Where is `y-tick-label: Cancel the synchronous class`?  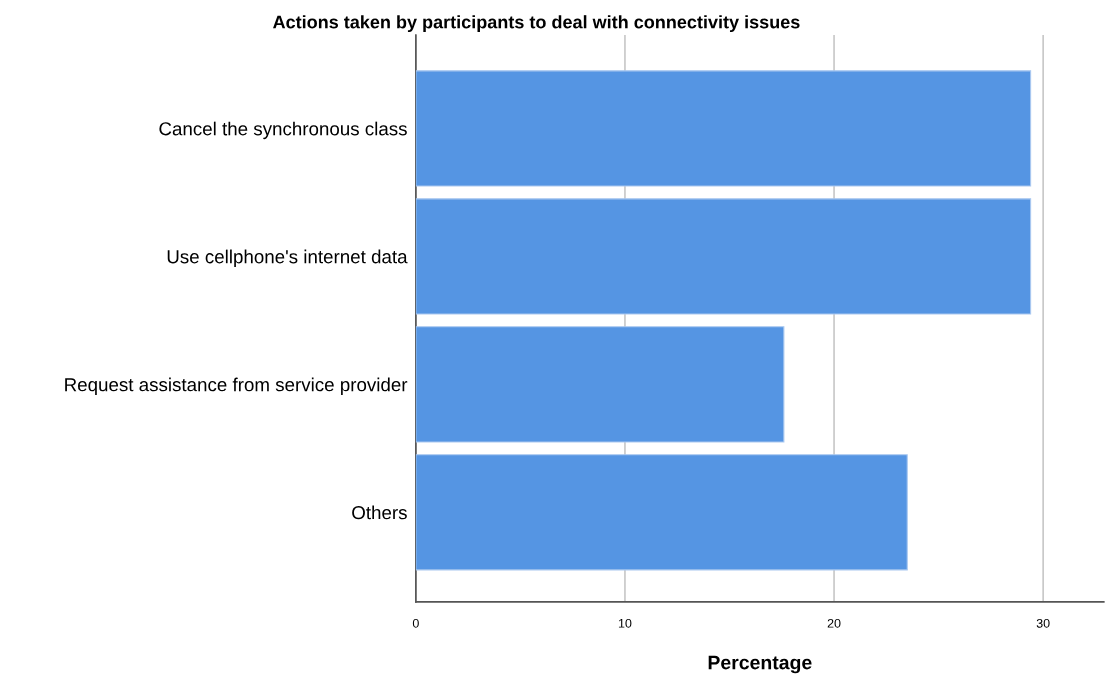 y-tick-label: Cancel the synchronous class is located at coordinates (283, 130).